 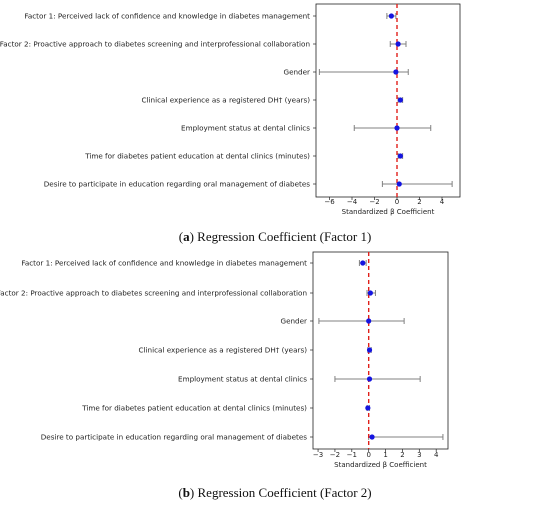 What do you see at coordinates (352, 455) in the screenshot?
I see `x-tick-label: −1` at bounding box center [352, 455].